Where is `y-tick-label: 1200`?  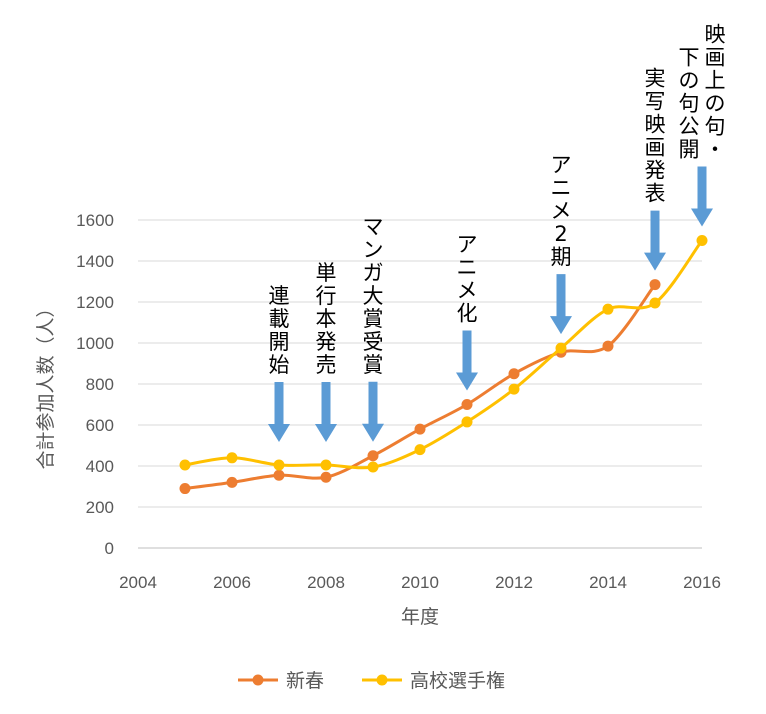
y-tick-label: 1200 is located at coordinates (95, 302).